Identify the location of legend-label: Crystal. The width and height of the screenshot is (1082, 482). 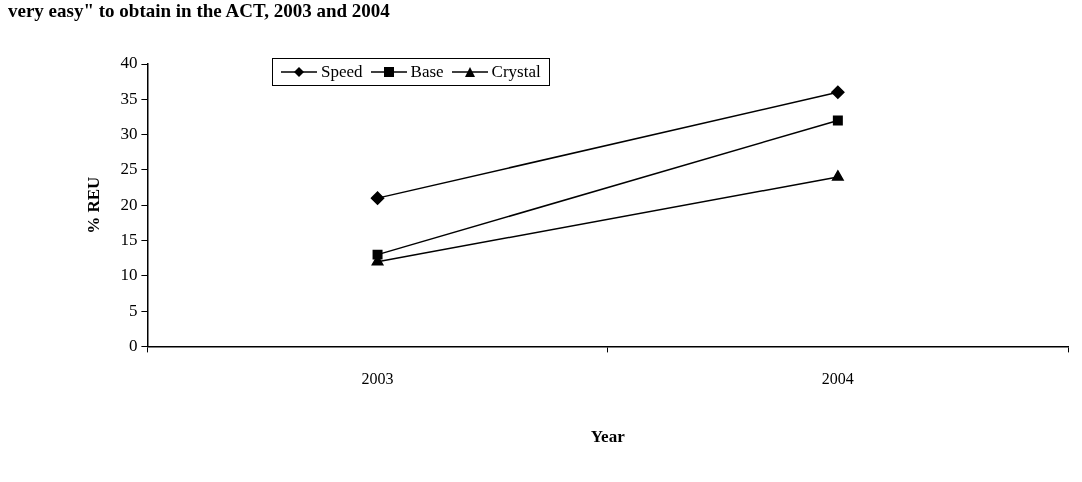
(516, 72).